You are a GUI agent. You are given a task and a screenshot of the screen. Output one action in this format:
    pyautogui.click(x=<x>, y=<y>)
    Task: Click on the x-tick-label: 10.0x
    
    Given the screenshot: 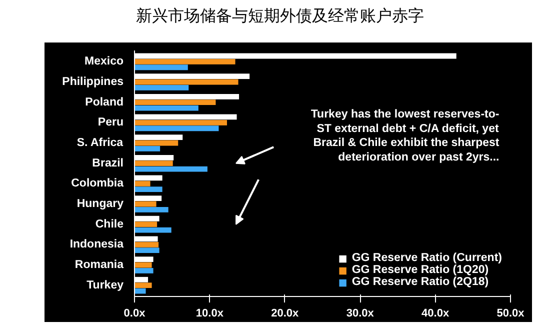 What is the action you would take?
    pyautogui.click(x=210, y=314)
    